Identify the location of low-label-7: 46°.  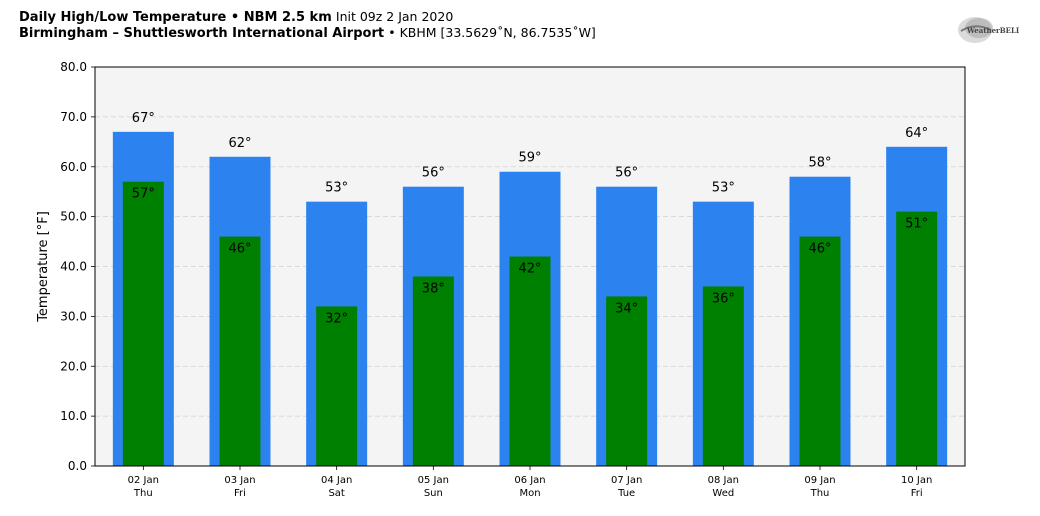
(819, 249).